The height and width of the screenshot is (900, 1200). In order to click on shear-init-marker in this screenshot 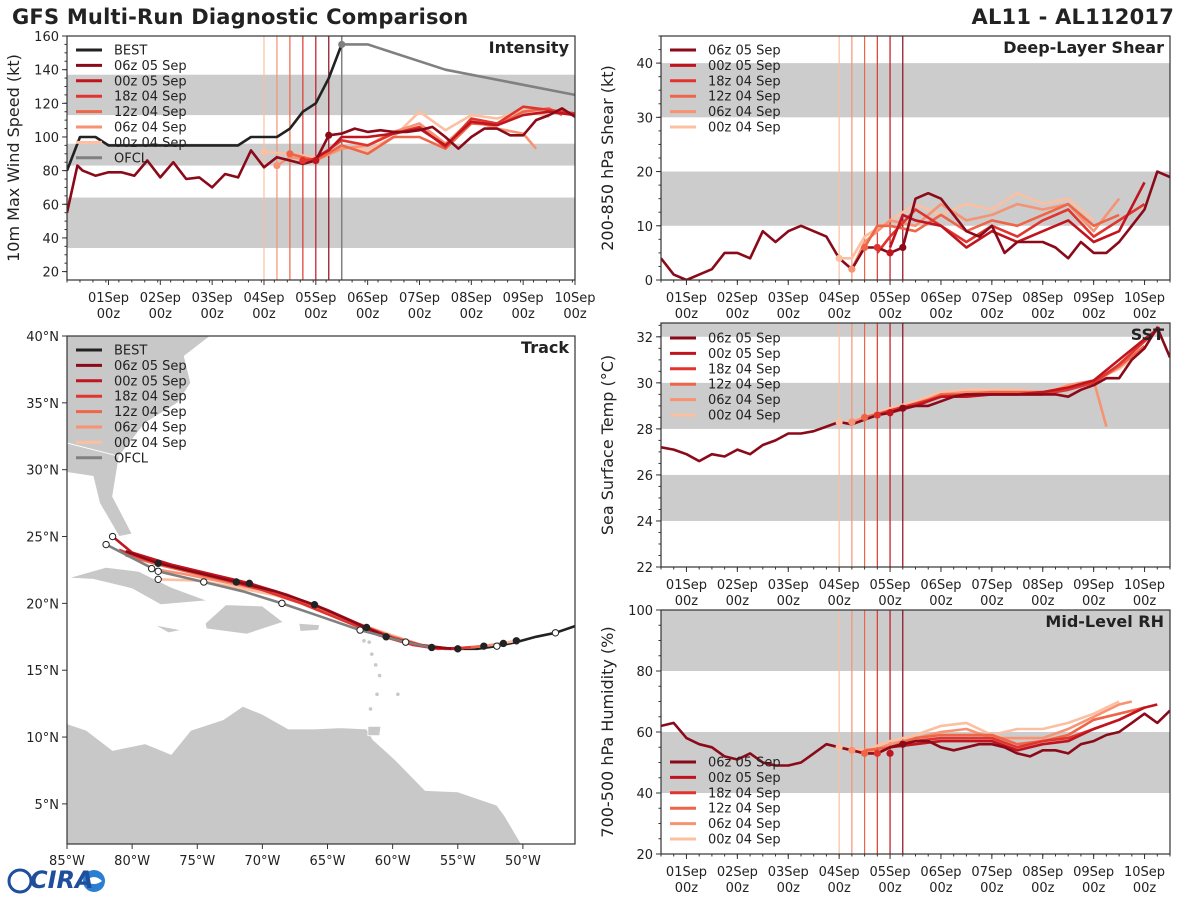, I will do `click(852, 269)`.